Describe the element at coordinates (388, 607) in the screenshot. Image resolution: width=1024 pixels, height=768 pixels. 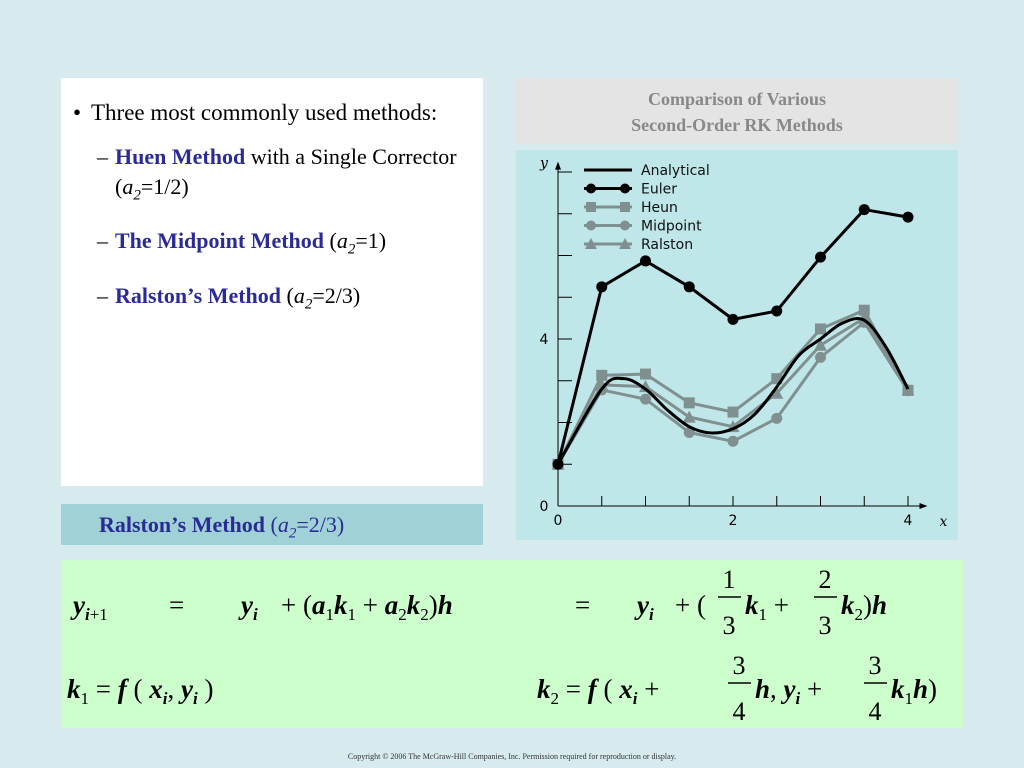
I see `svg-text:yi+1= yi+ (a1k1 + a2k2: yi+1 = yi + (a1k1 + a2k2)h = yi + (` at that location.